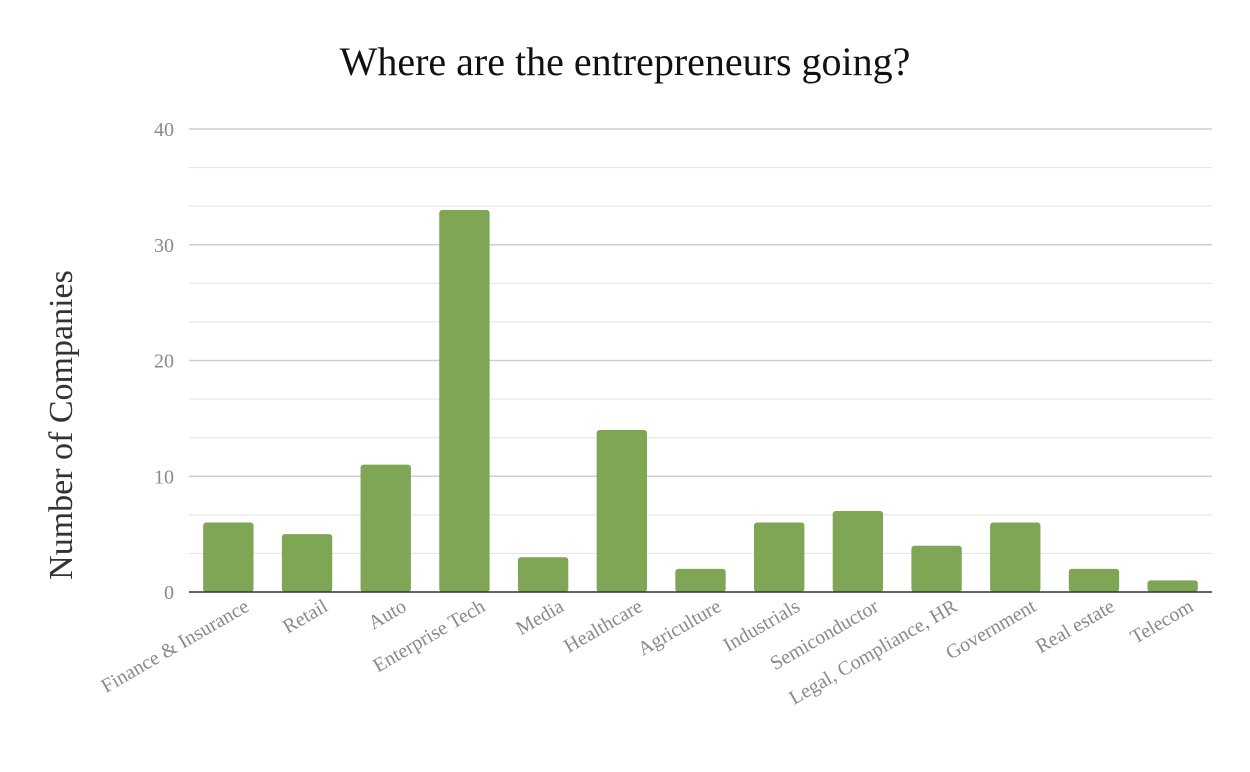 The height and width of the screenshot is (772, 1250). Describe the element at coordinates (603, 626) in the screenshot. I see `x-tick-label: Healthcare` at that location.